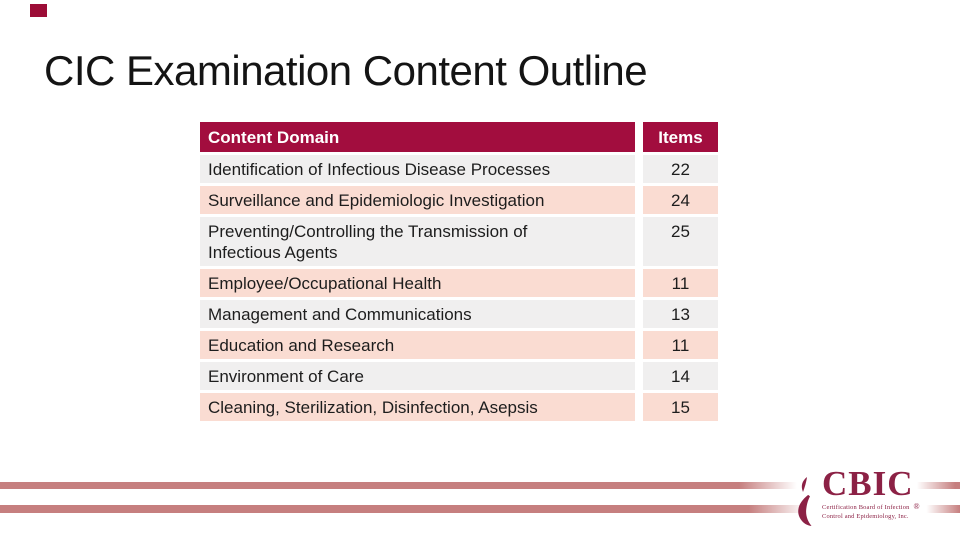  Describe the element at coordinates (480, 509) in the screenshot. I see `decor-stripe-bottom` at that location.